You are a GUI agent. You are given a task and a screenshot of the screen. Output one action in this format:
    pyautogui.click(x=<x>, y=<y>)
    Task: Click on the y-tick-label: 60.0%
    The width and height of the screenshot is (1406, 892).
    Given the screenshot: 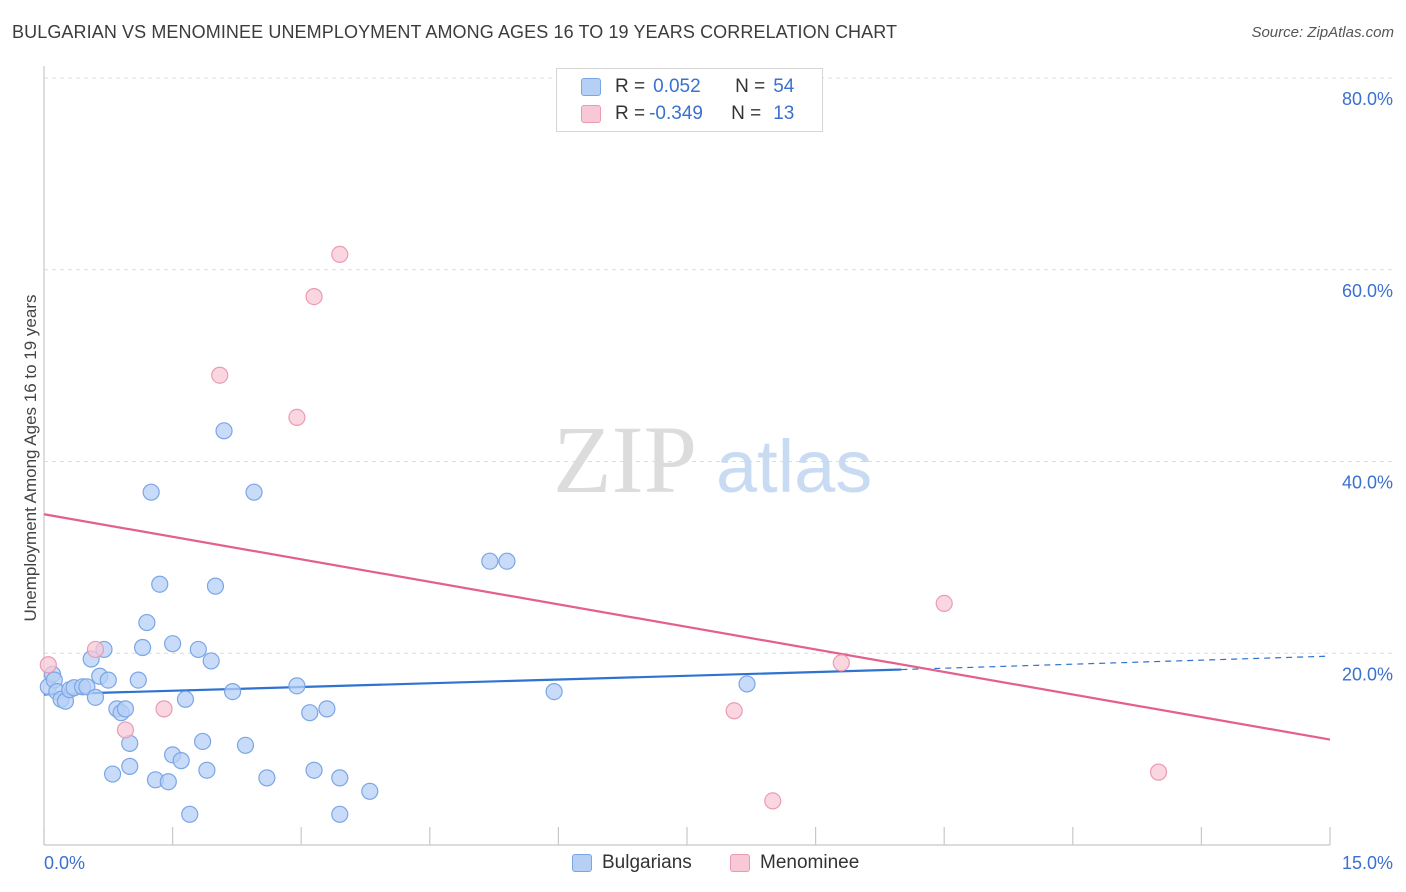 What is the action you would take?
    pyautogui.click(x=1367, y=291)
    